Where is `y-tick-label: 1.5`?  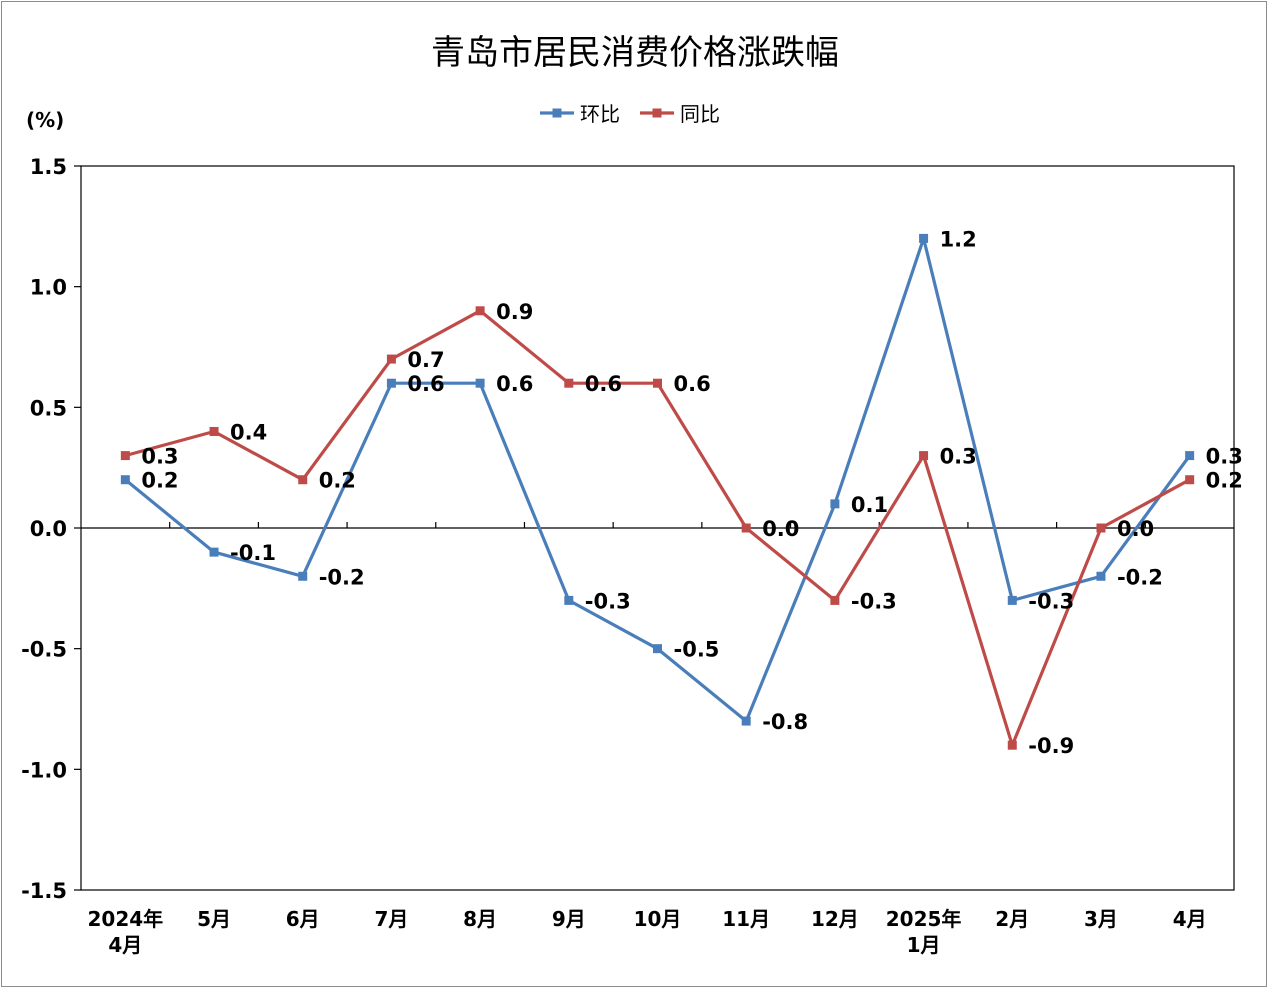
y-tick-label: 1.5 is located at coordinates (48, 167).